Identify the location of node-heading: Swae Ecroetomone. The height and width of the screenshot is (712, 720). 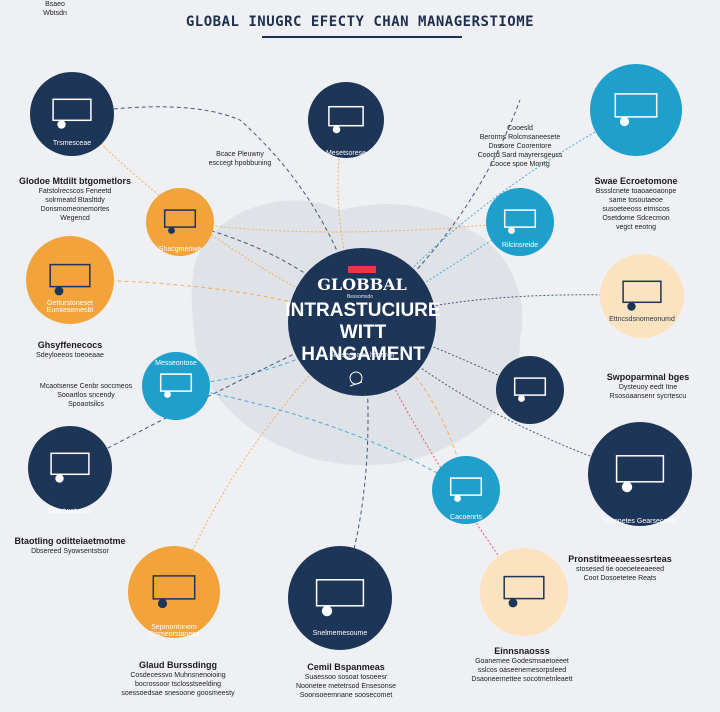
(636, 181).